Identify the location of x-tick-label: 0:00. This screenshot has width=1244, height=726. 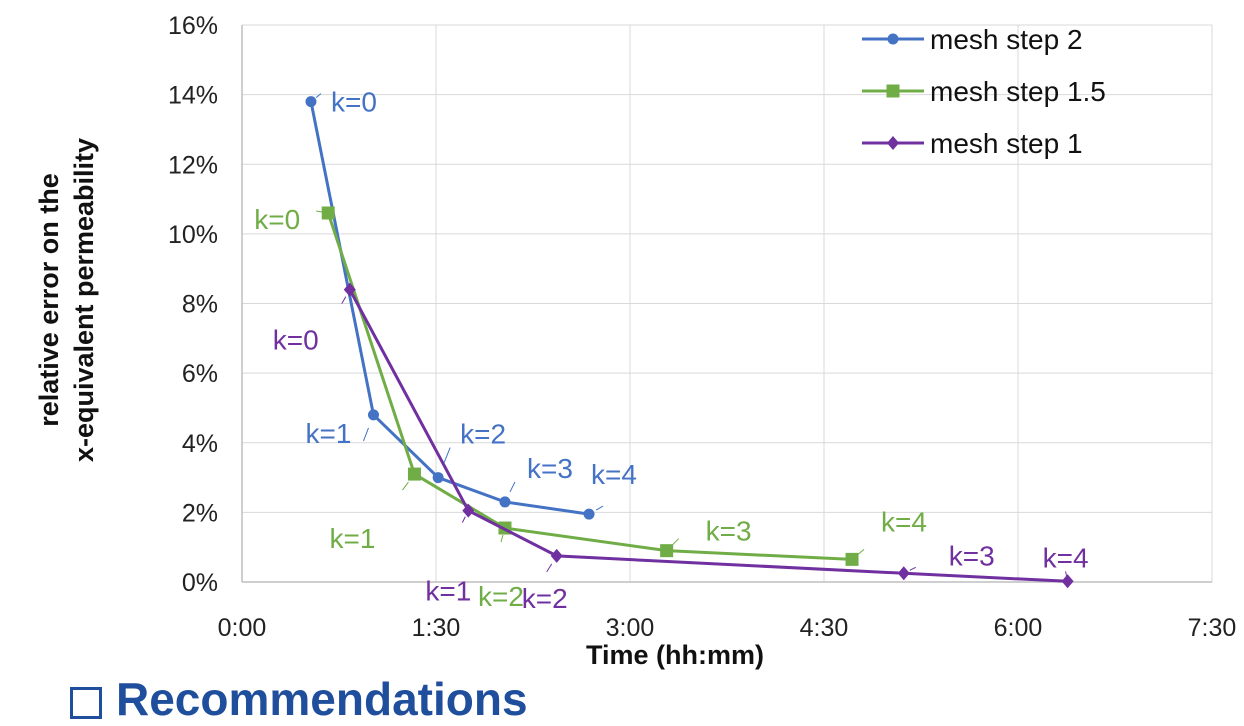
(242, 628).